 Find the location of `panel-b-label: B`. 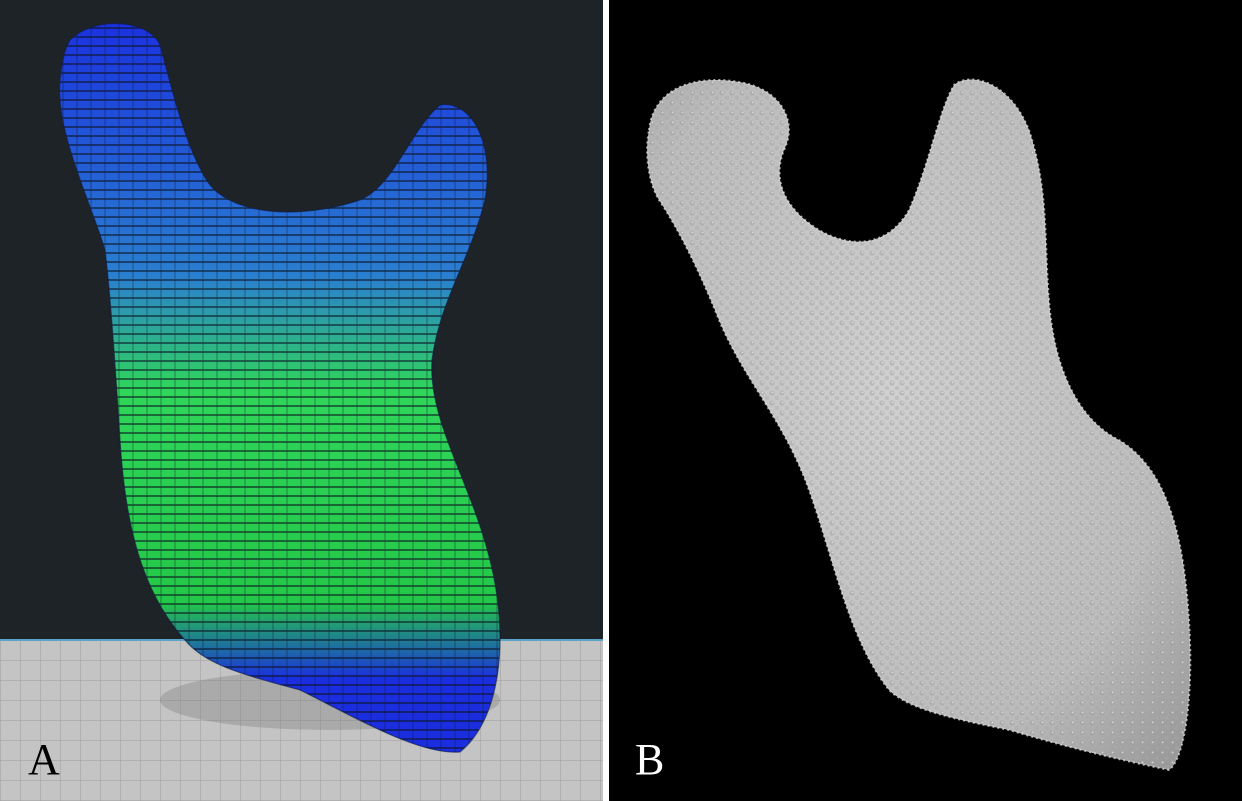

panel-b-label: B is located at coordinates (650, 759).